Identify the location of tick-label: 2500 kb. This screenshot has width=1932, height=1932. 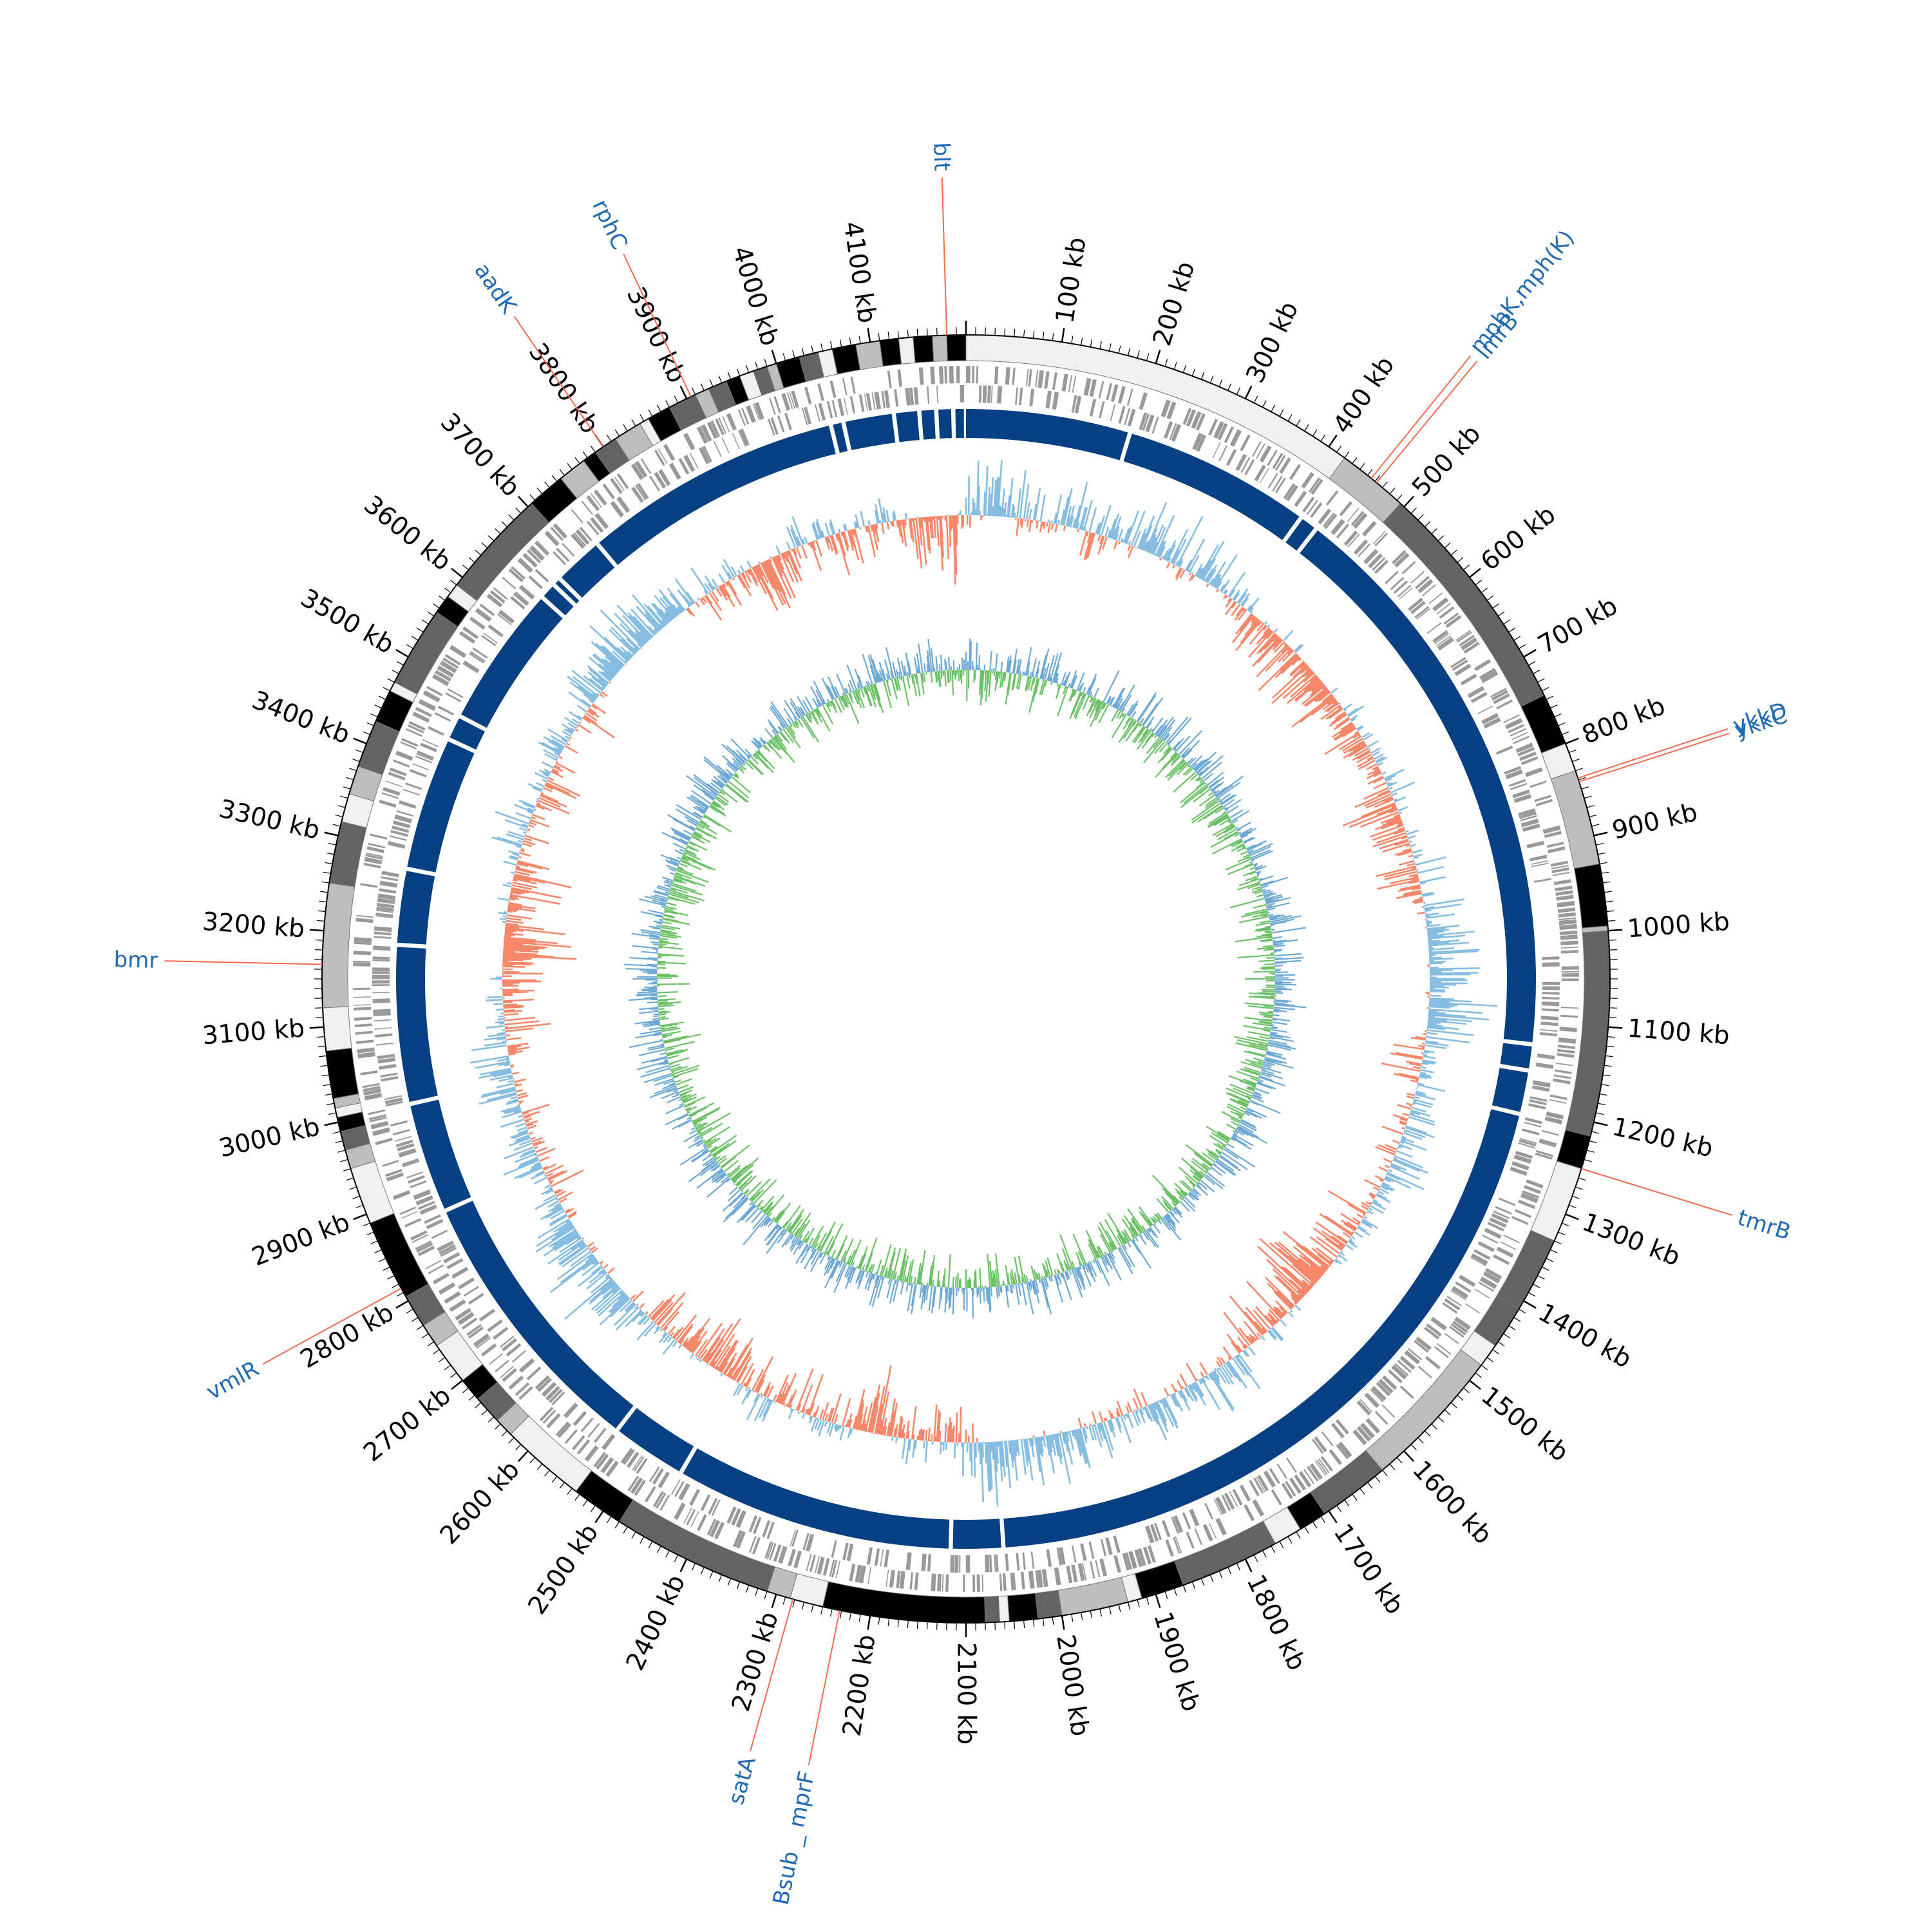
(564, 1570).